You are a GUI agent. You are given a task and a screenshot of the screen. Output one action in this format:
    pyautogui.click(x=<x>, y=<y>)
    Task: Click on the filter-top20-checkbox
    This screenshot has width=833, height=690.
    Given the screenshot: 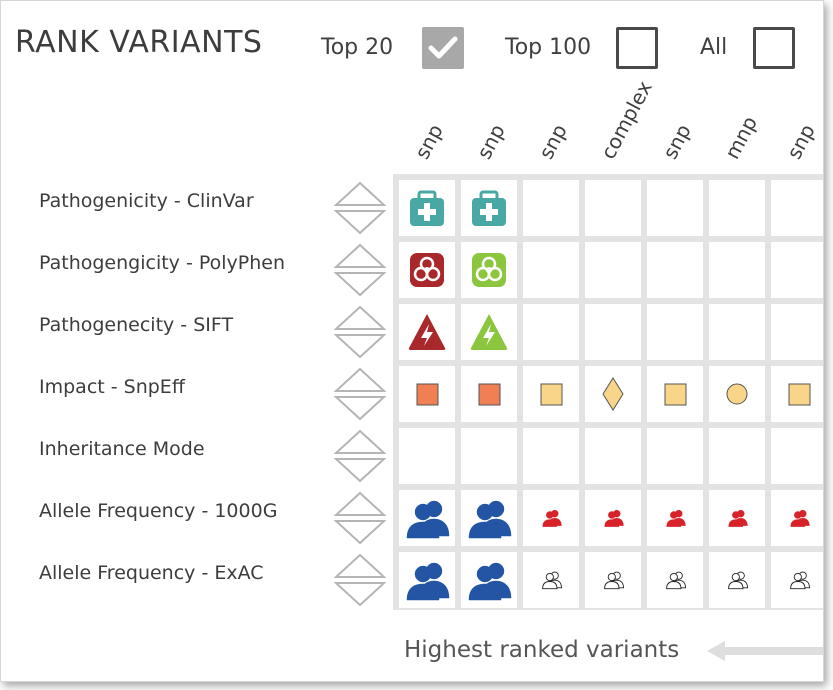 What is the action you would take?
    pyautogui.click(x=443, y=48)
    